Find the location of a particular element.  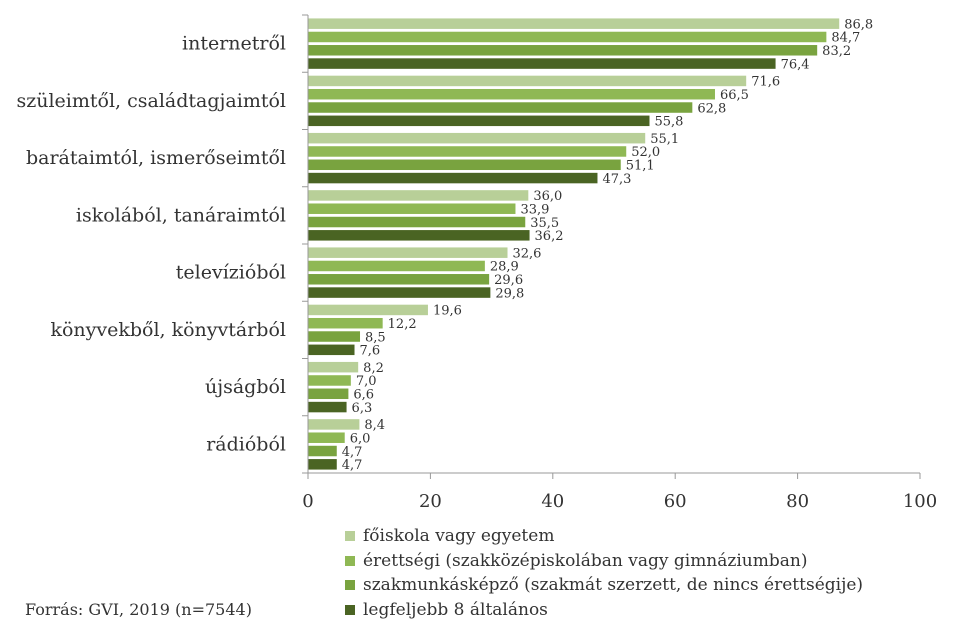

source-note: Forrás: GVI, 2019 (n=7544) is located at coordinates (138, 609).